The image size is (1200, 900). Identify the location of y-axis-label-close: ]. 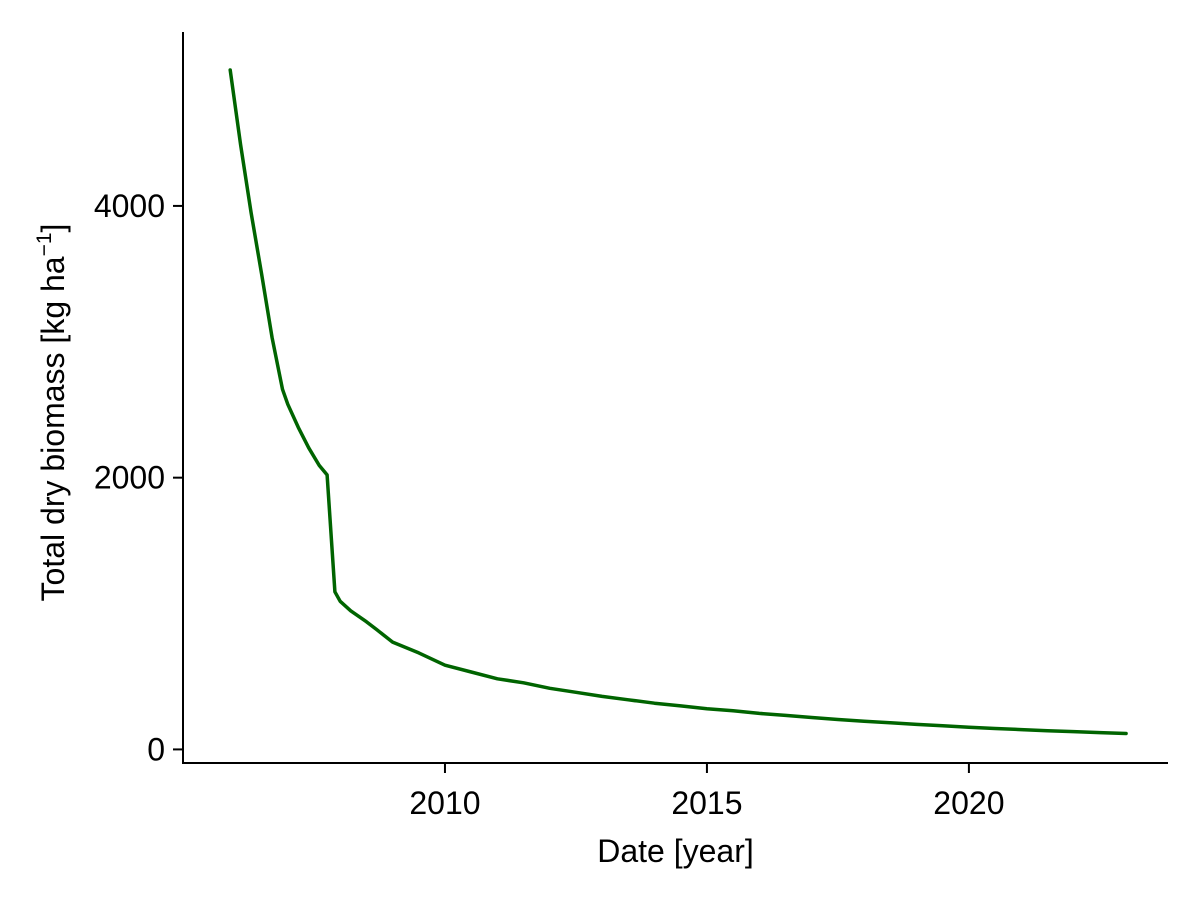
(53, 228).